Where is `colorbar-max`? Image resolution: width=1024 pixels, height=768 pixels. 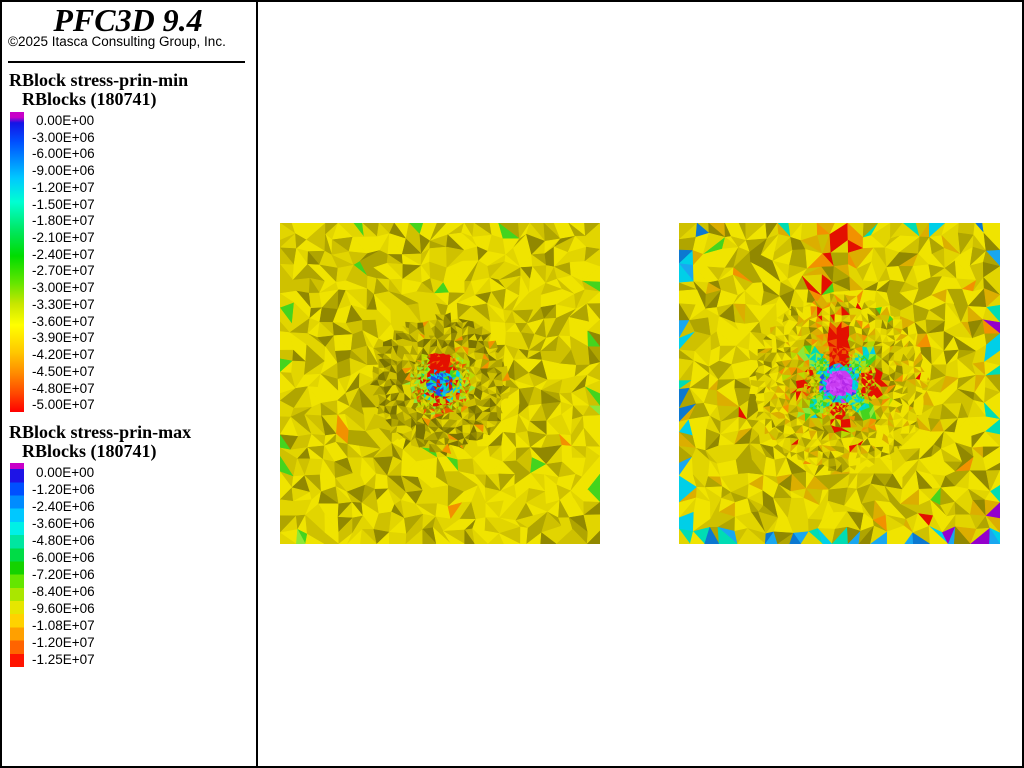 colorbar-max is located at coordinates (17, 565).